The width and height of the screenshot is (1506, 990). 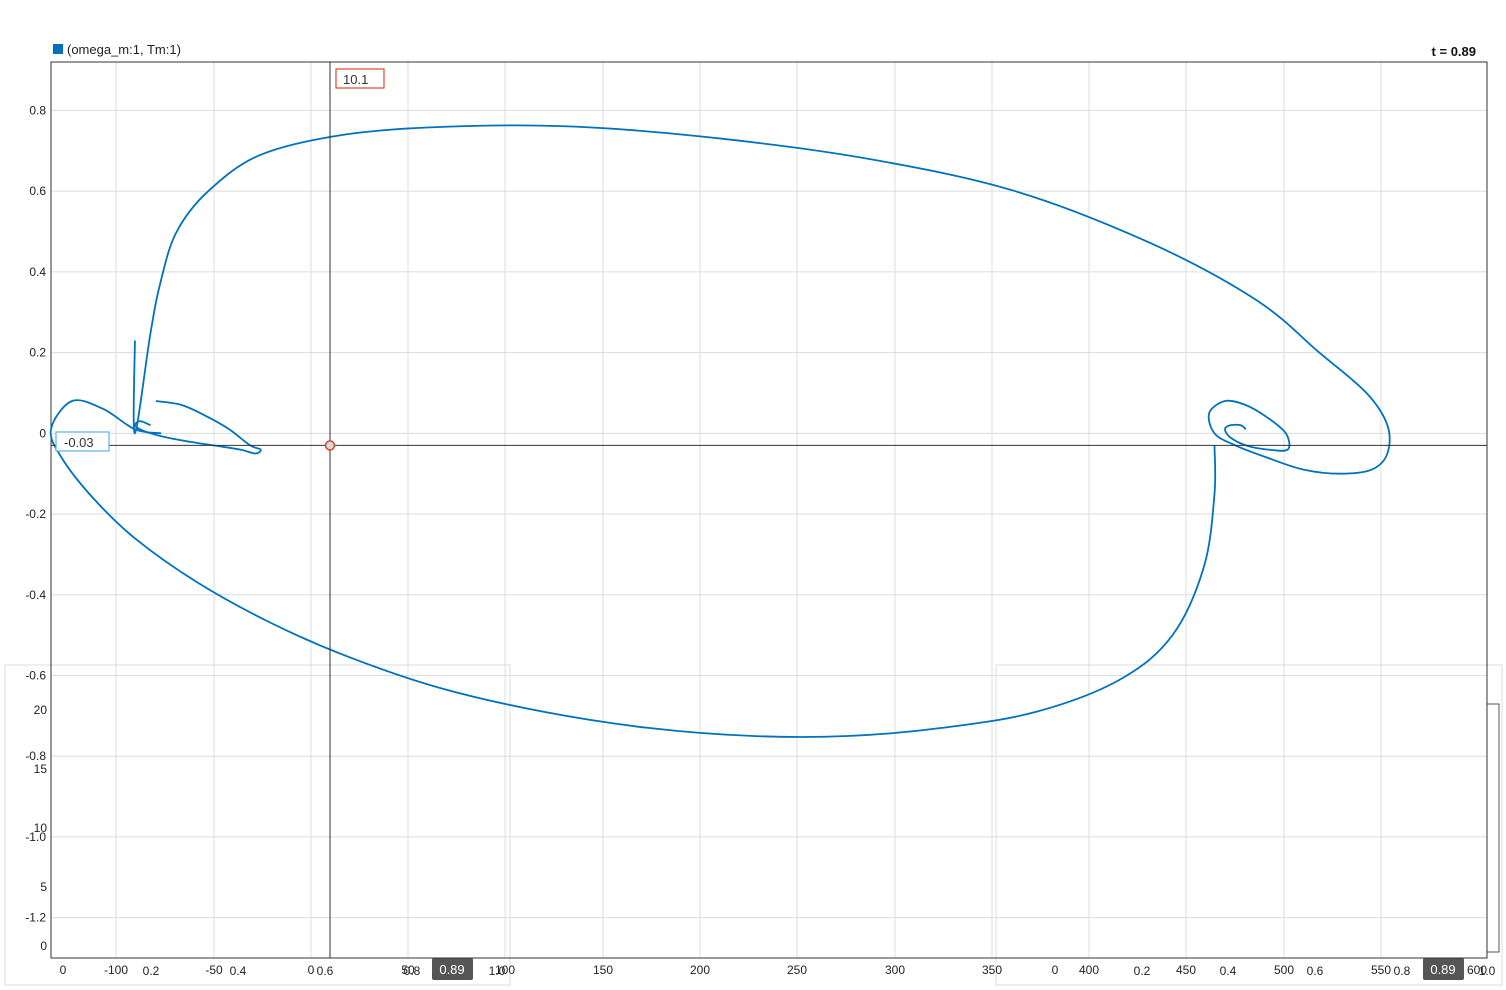 I want to click on bg-xtick: 300, so click(x=895, y=970).